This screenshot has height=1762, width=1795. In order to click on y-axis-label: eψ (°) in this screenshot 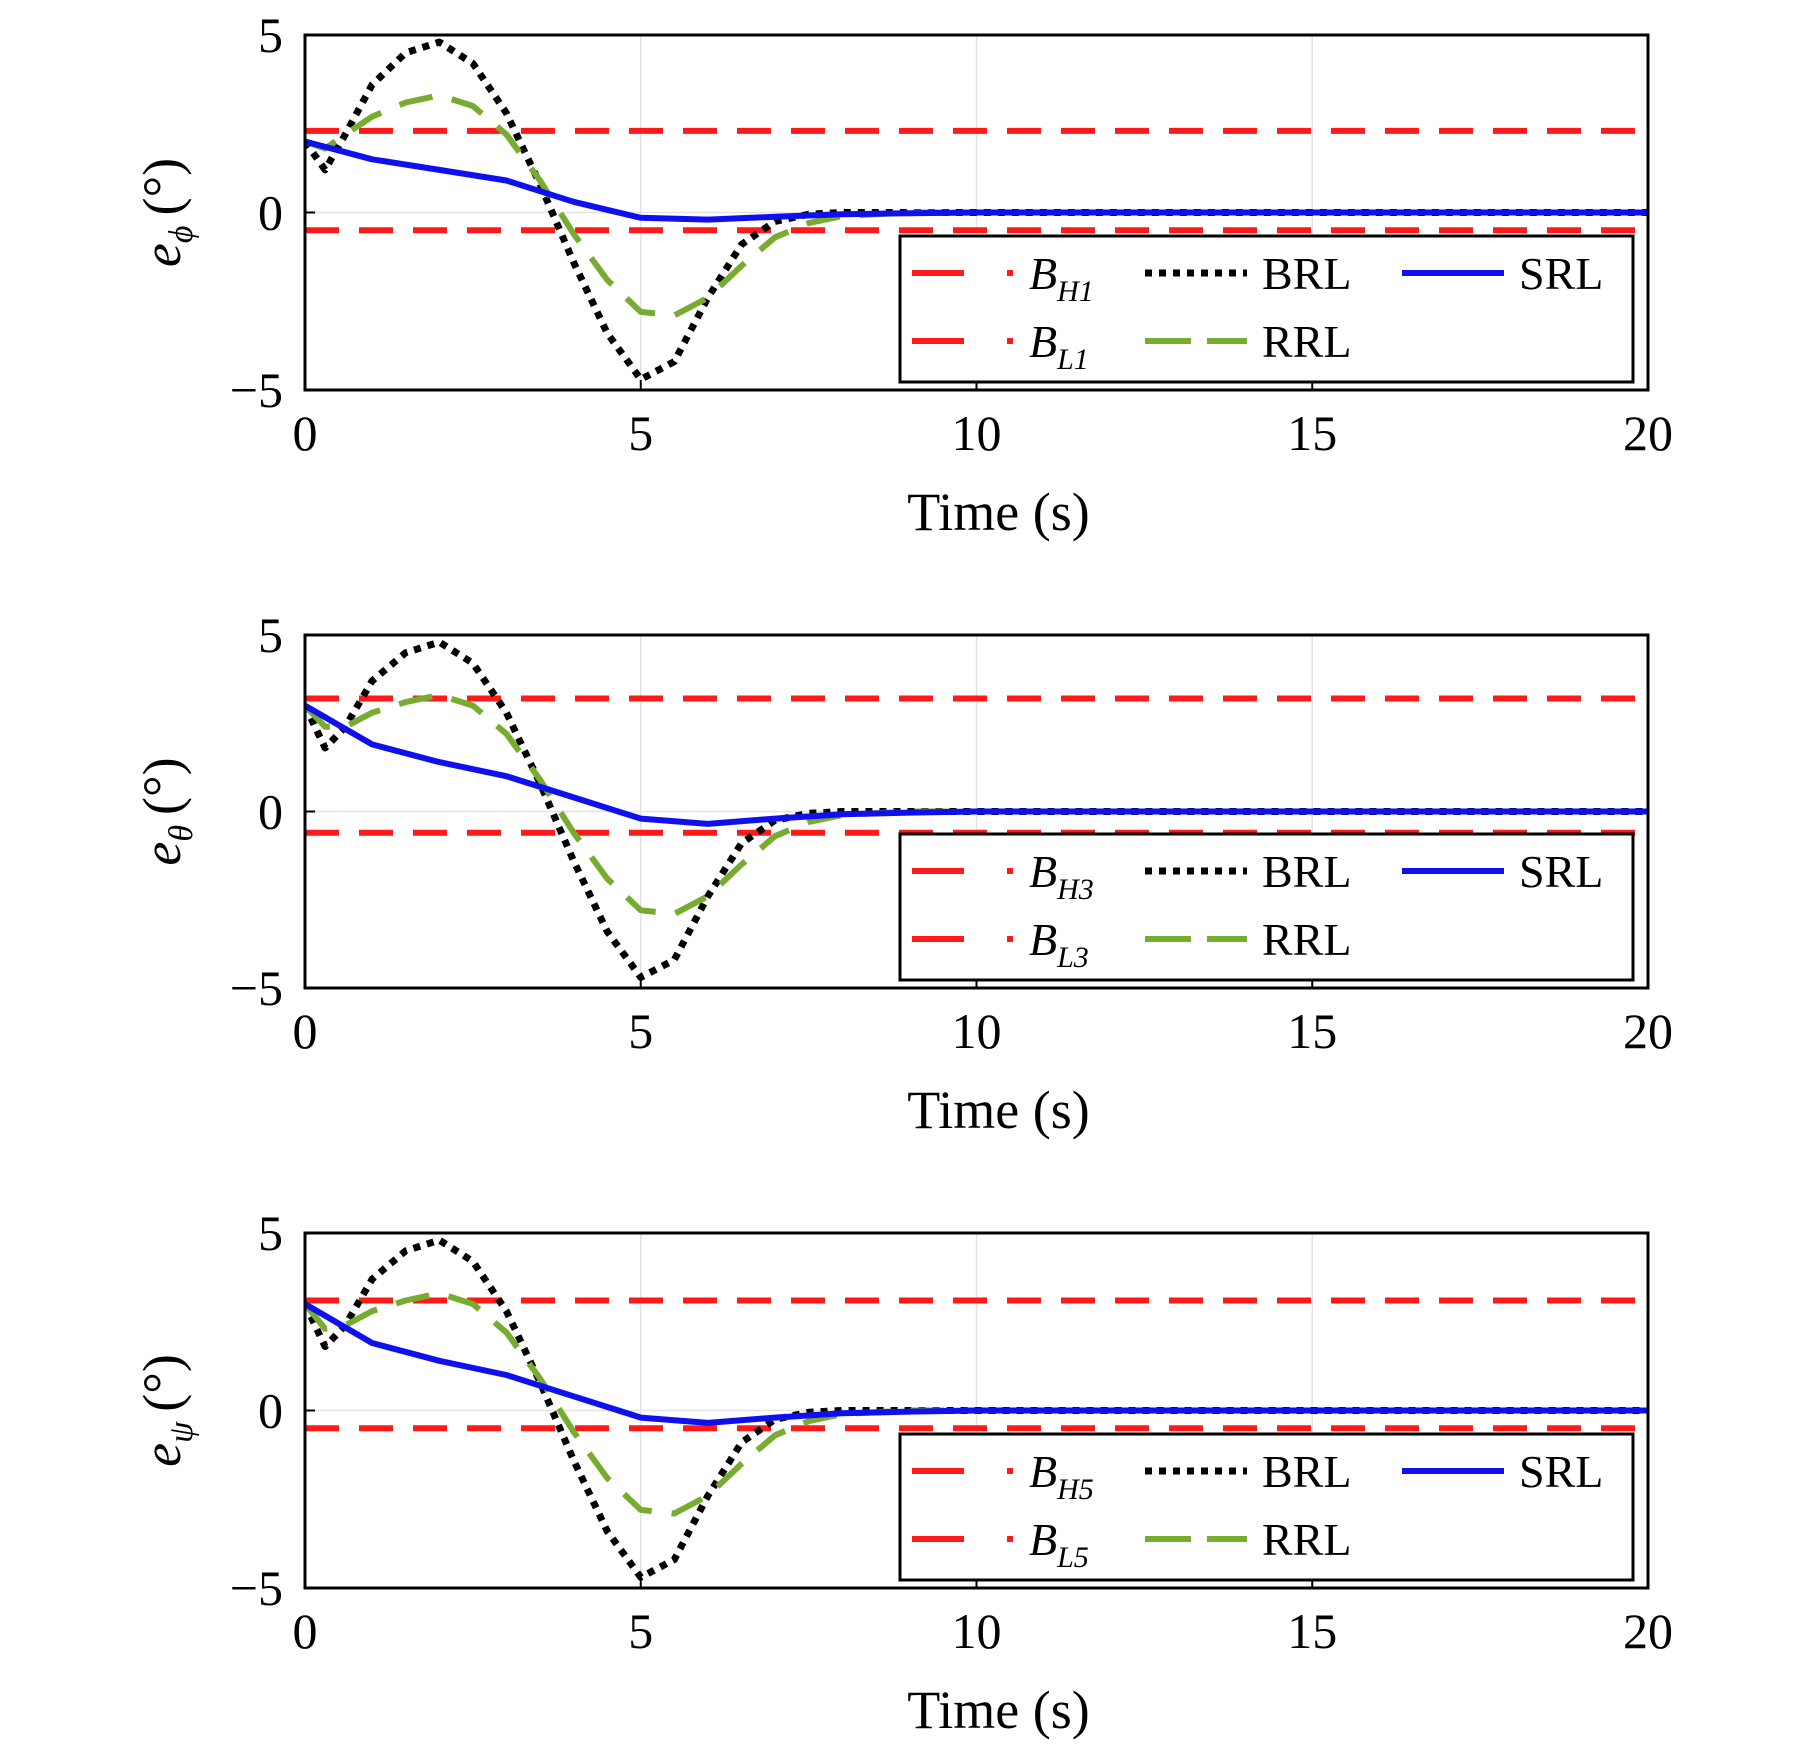, I will do `click(166, 1410)`.